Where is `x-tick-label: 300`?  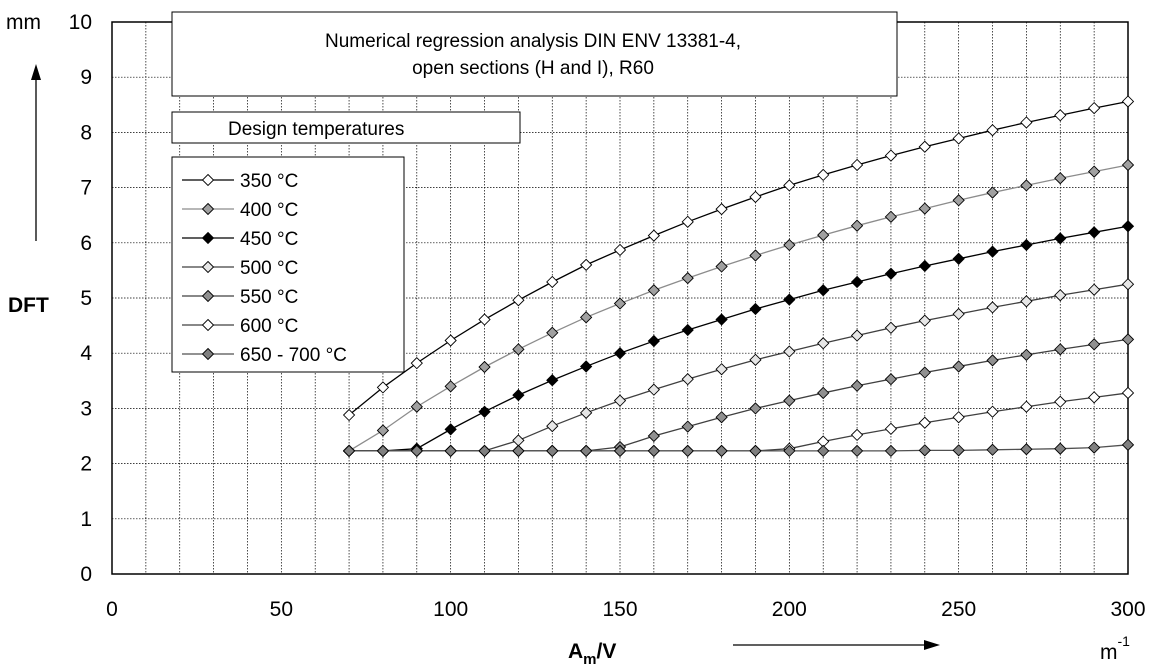 x-tick-label: 300 is located at coordinates (1127, 609).